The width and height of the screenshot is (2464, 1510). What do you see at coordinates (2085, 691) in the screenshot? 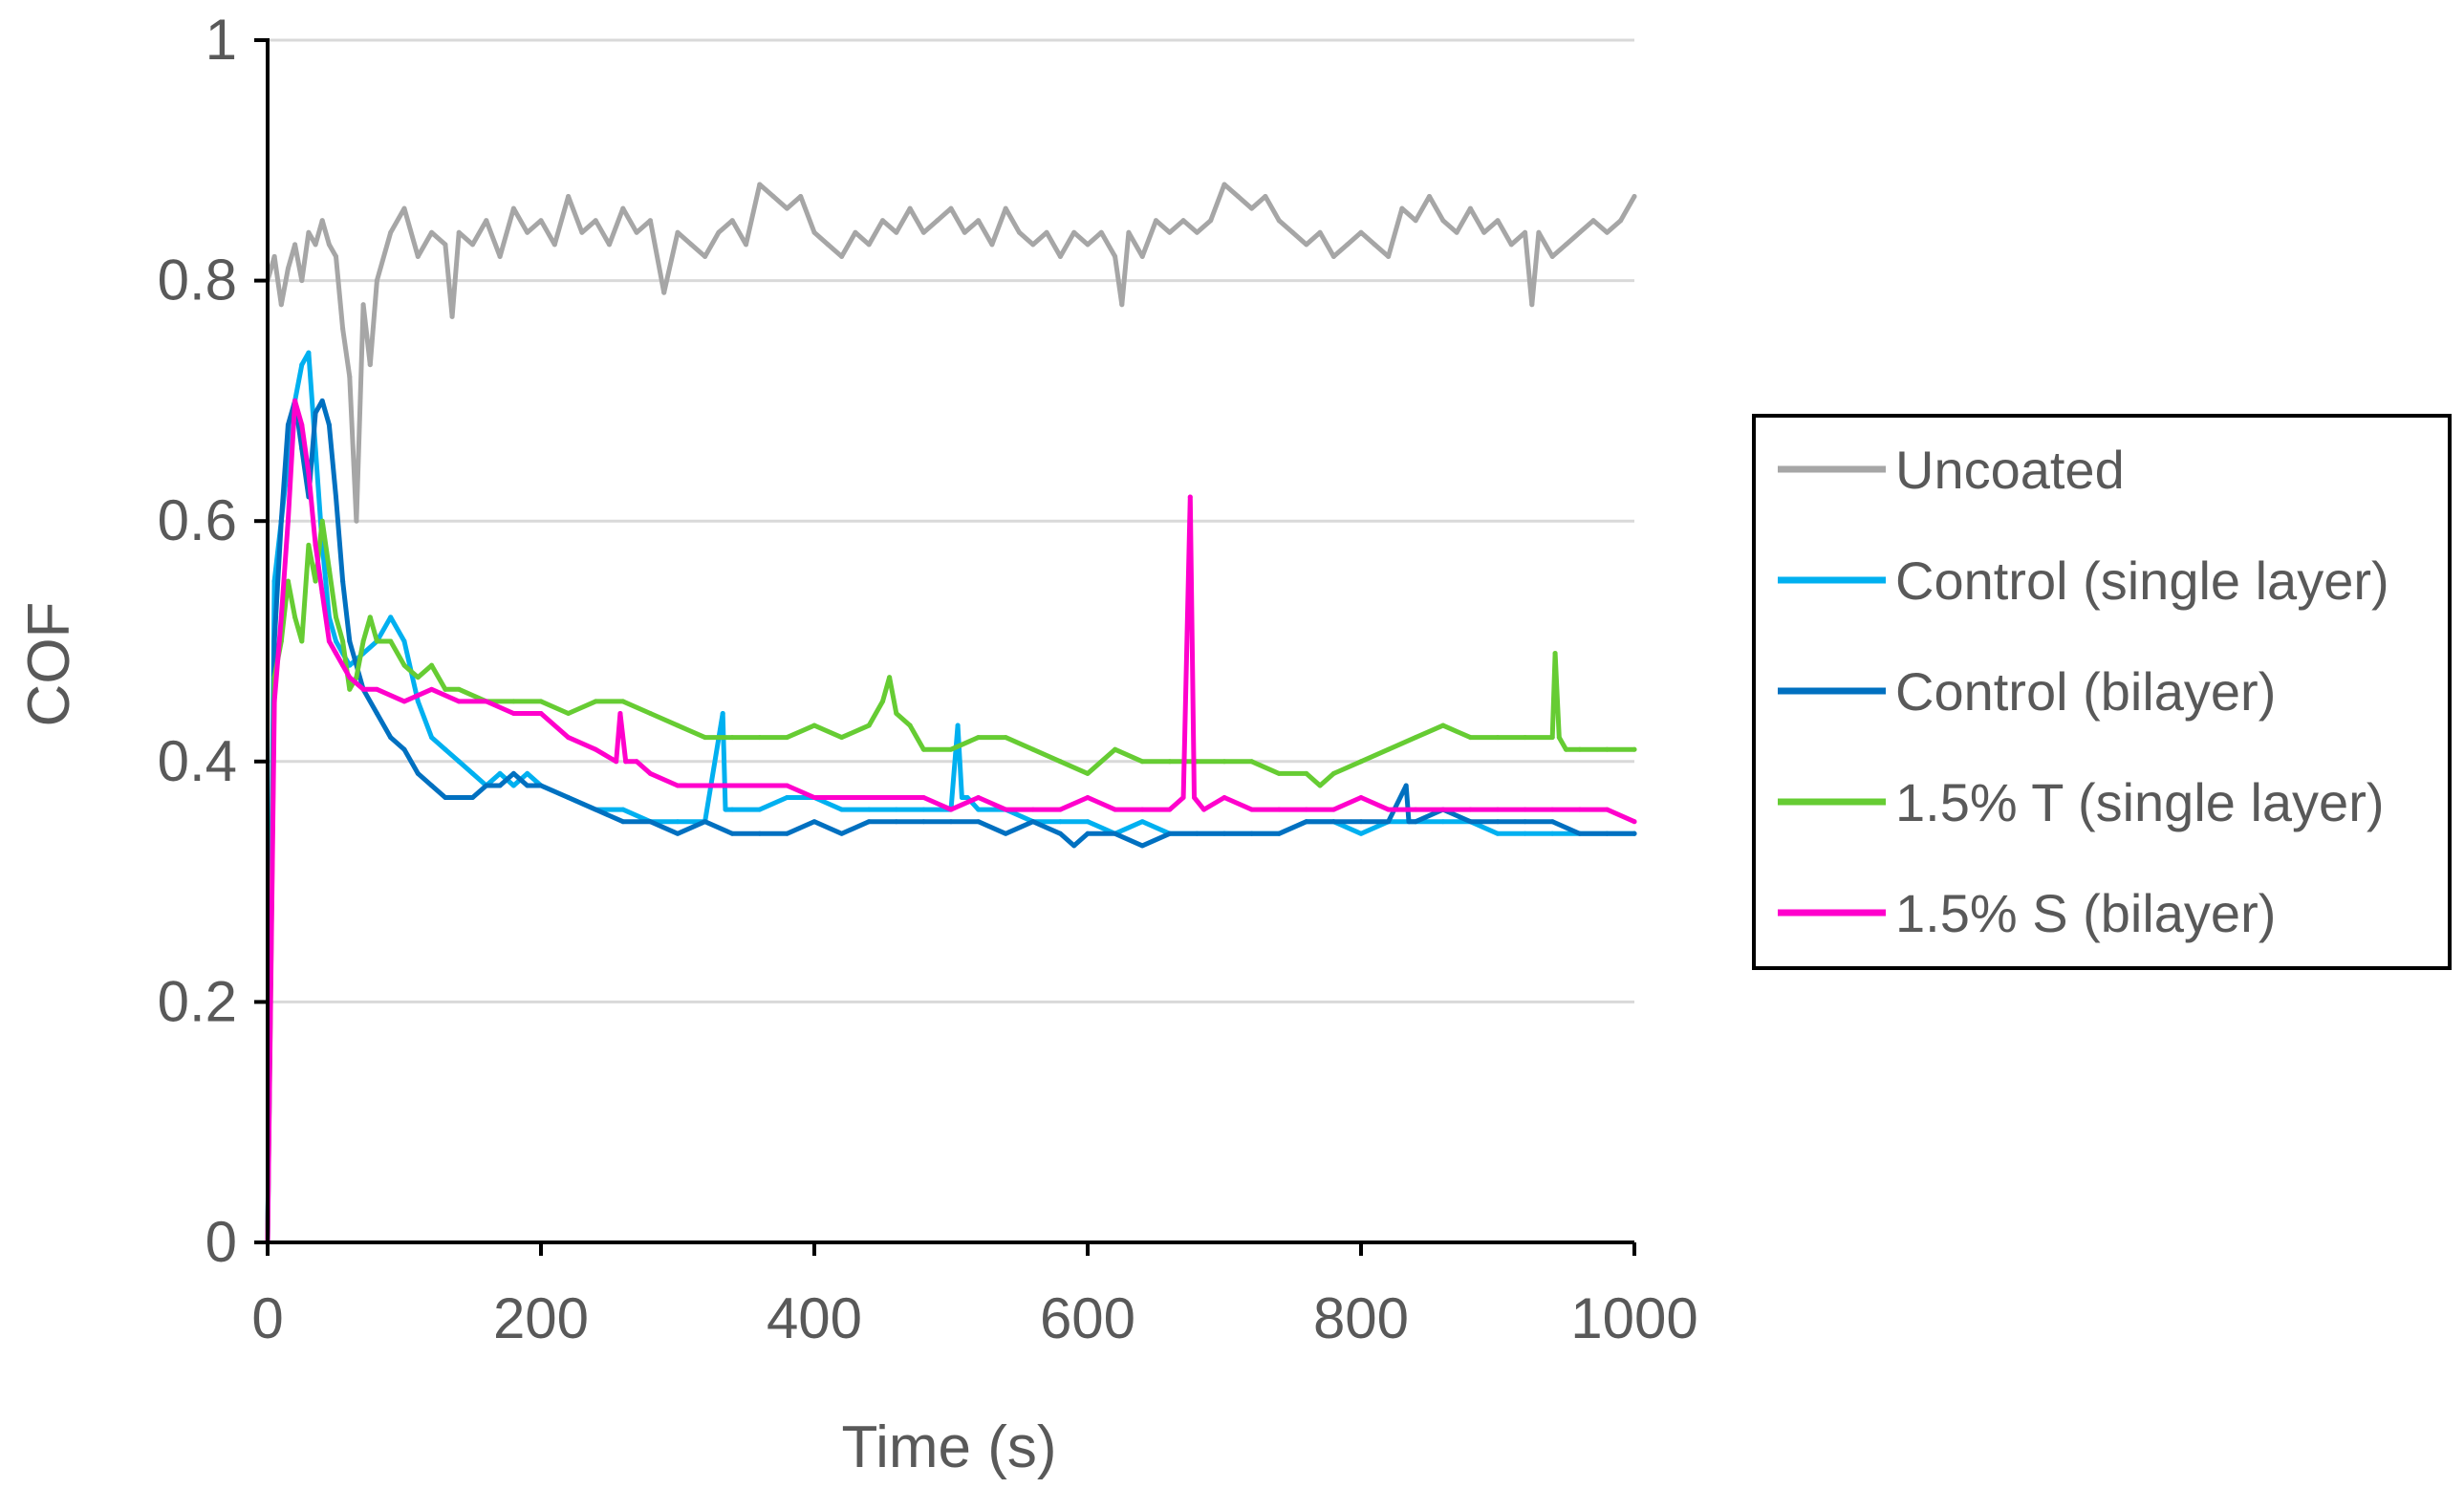
I see `legend-label-2: Control (bilayer)` at bounding box center [2085, 691].